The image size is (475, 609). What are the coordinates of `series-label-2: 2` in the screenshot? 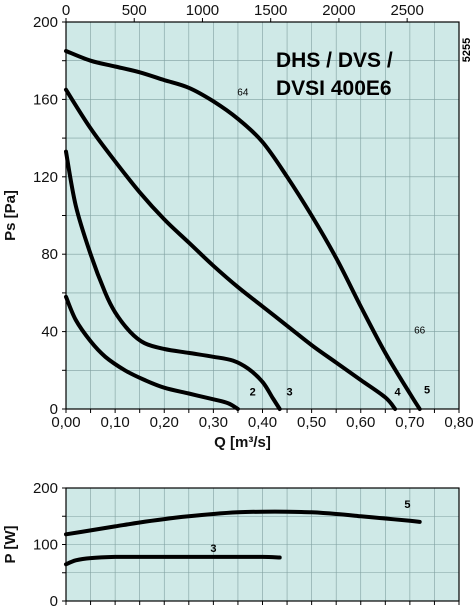 It's located at (253, 392).